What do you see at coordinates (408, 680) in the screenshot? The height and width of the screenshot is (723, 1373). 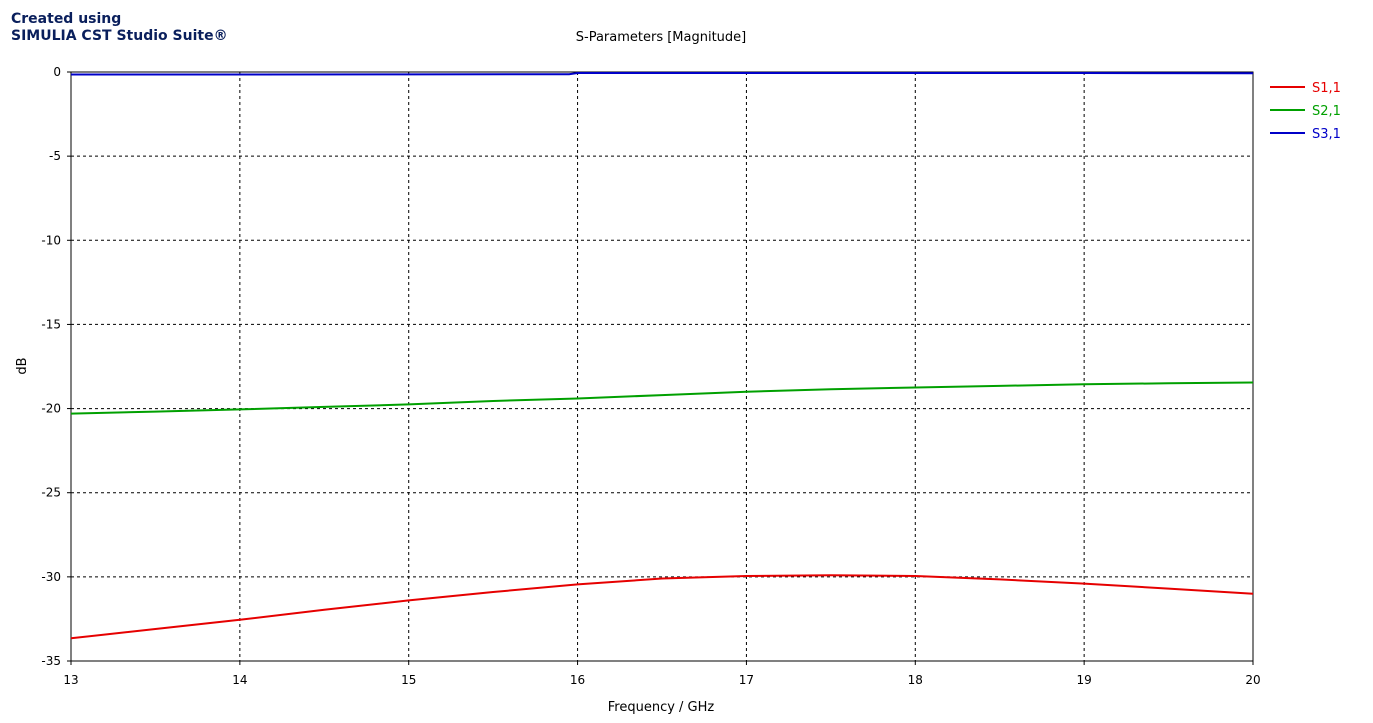 I see `x-tick-label: 15` at bounding box center [408, 680].